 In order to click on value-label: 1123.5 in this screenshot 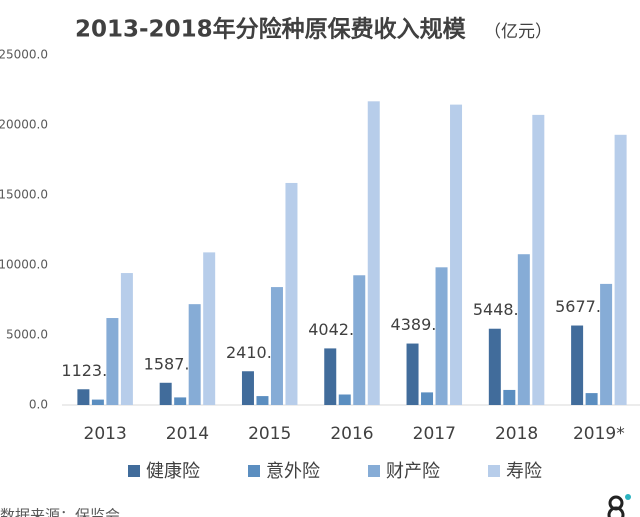, I will do `click(89, 370)`.